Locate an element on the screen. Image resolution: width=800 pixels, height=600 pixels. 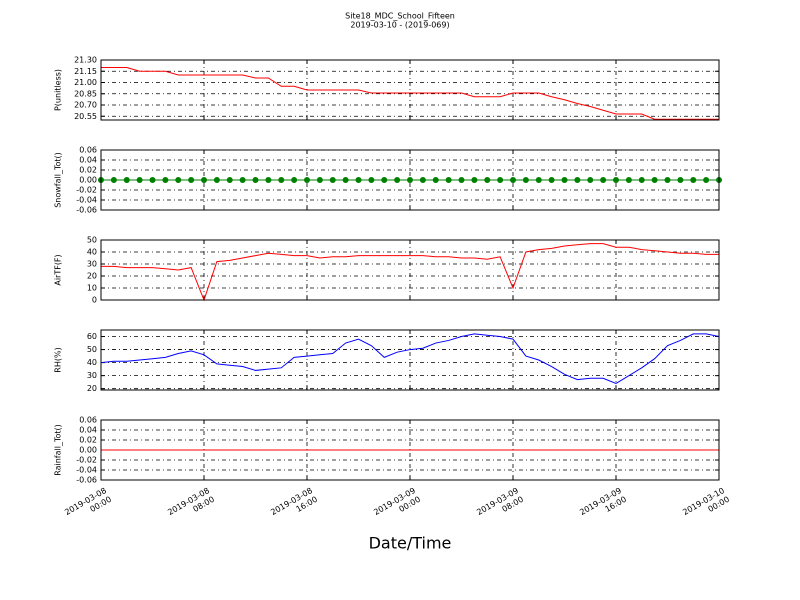
y-axis-label: P(unitless) is located at coordinates (58, 90).